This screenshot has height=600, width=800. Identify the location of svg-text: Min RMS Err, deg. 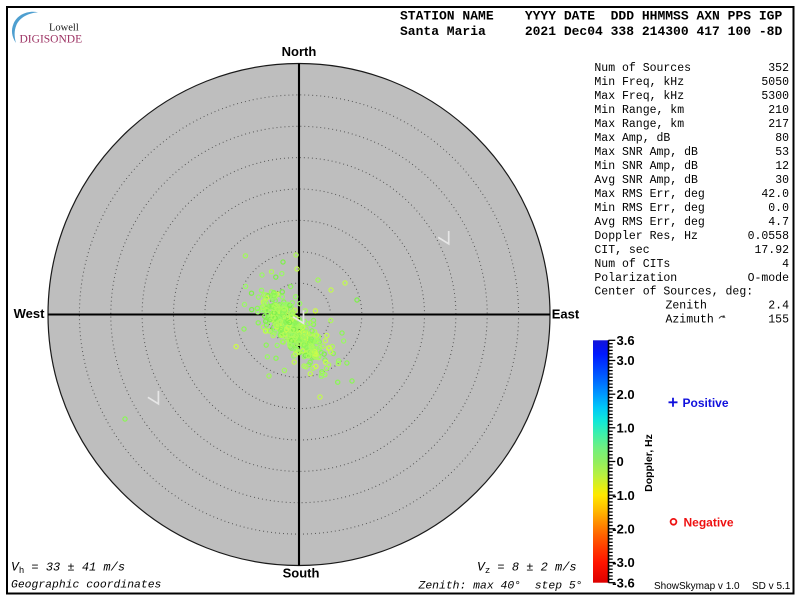
(649, 208).